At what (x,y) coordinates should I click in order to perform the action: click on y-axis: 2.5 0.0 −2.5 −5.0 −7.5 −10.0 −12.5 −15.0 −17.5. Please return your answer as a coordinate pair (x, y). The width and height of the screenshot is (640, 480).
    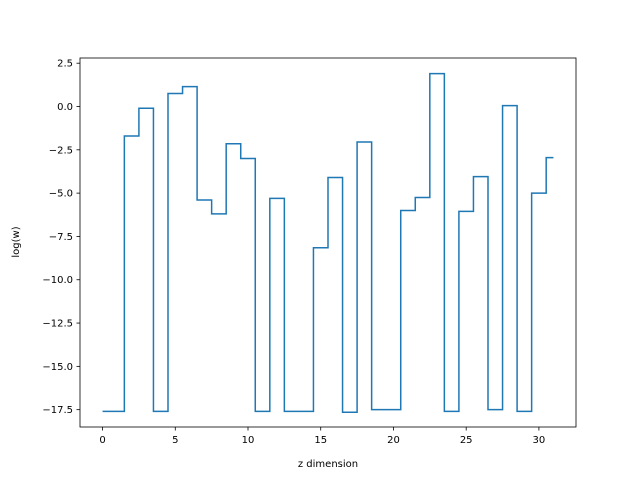
    Looking at the image, I should click on (61, 237).